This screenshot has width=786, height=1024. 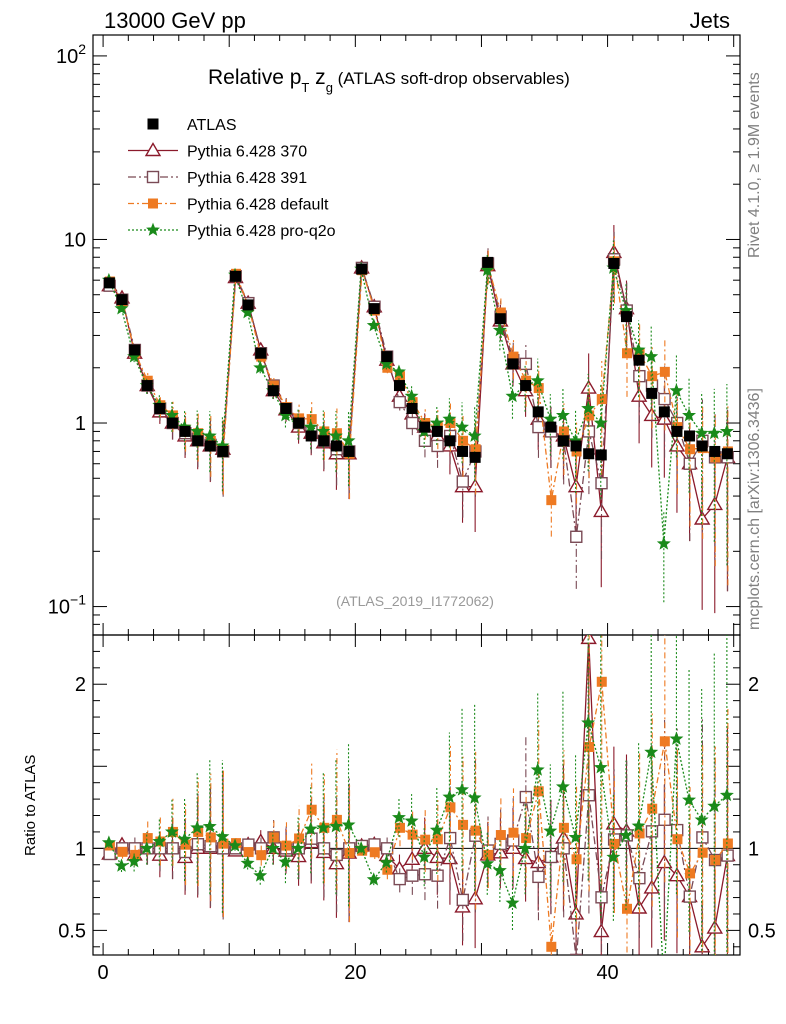 I want to click on ratio-tick-label: 2, so click(x=80, y=685).